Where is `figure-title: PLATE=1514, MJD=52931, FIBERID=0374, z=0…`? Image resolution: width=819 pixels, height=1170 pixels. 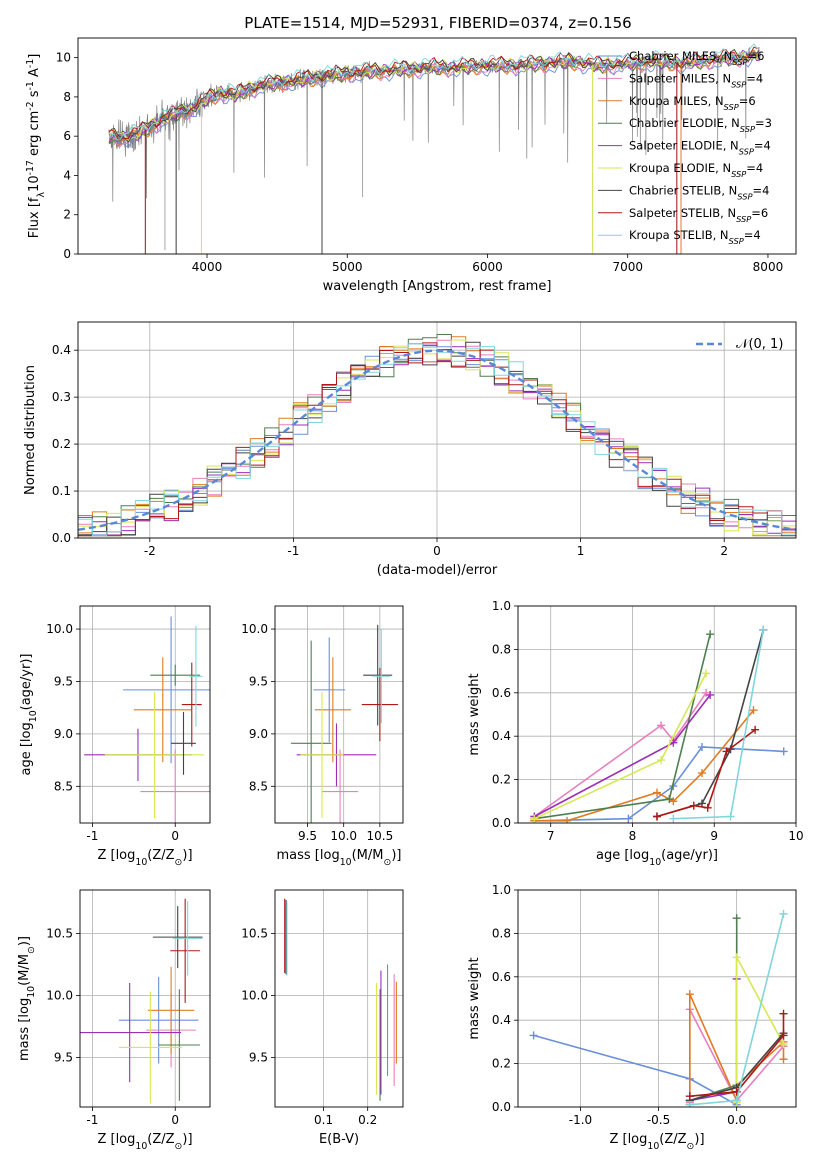
figure-title: PLATE=1514, MJD=52931, FIBERID=0374, z=0… is located at coordinates (437, 23).